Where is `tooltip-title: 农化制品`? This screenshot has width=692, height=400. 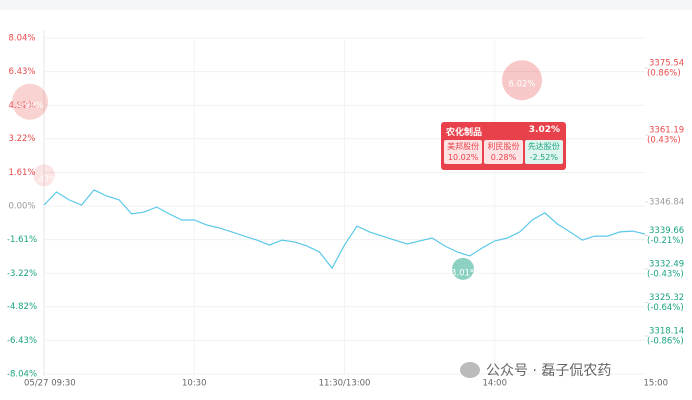 tooltip-title: 农化制品 is located at coordinates (464, 133).